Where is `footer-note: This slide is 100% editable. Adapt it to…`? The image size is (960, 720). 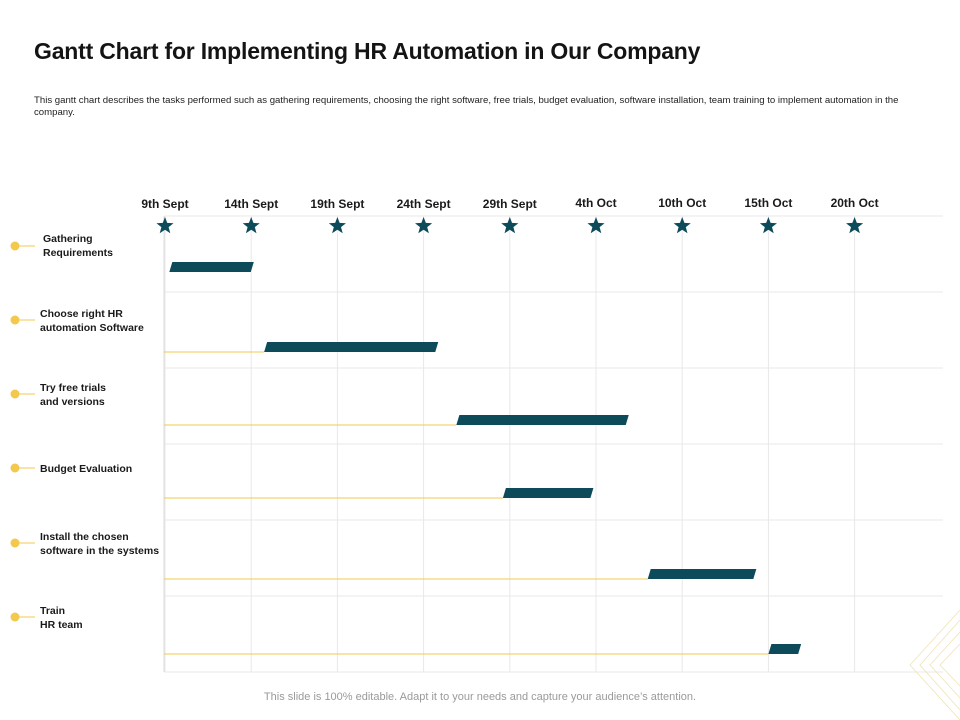
footer-note: This slide is 100% editable. Adapt it to… is located at coordinates (480, 697).